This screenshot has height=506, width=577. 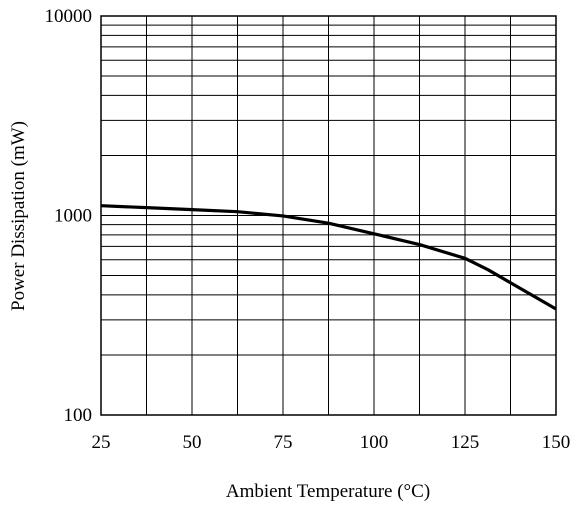 I want to click on x-tick-label: 150, so click(x=556, y=442).